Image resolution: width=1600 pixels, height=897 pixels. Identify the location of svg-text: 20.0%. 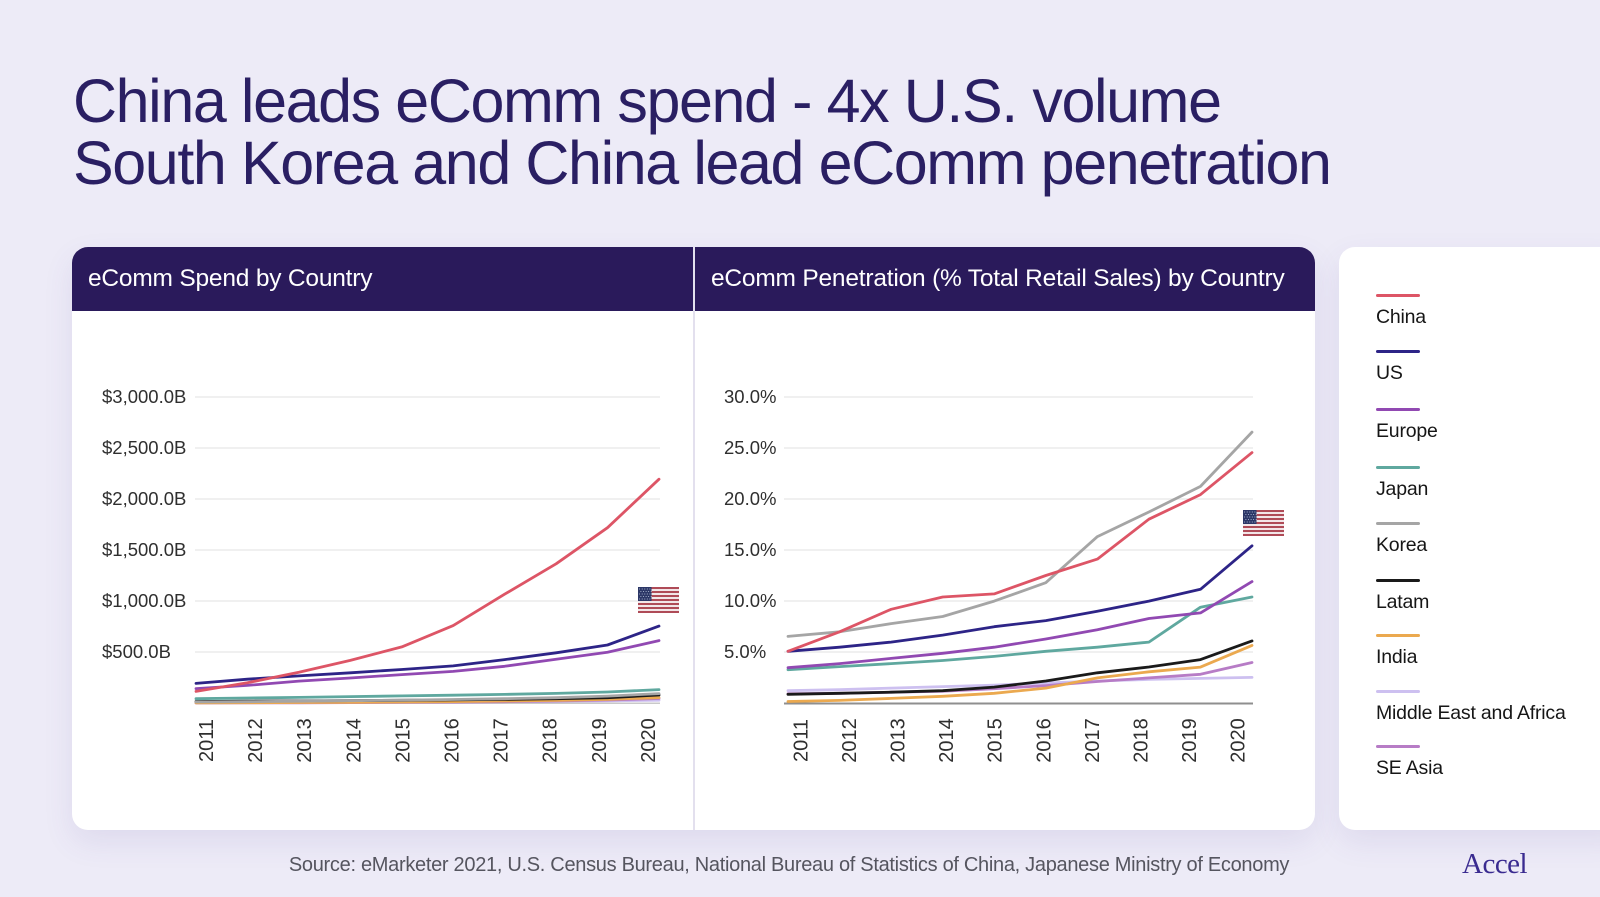
(750, 498).